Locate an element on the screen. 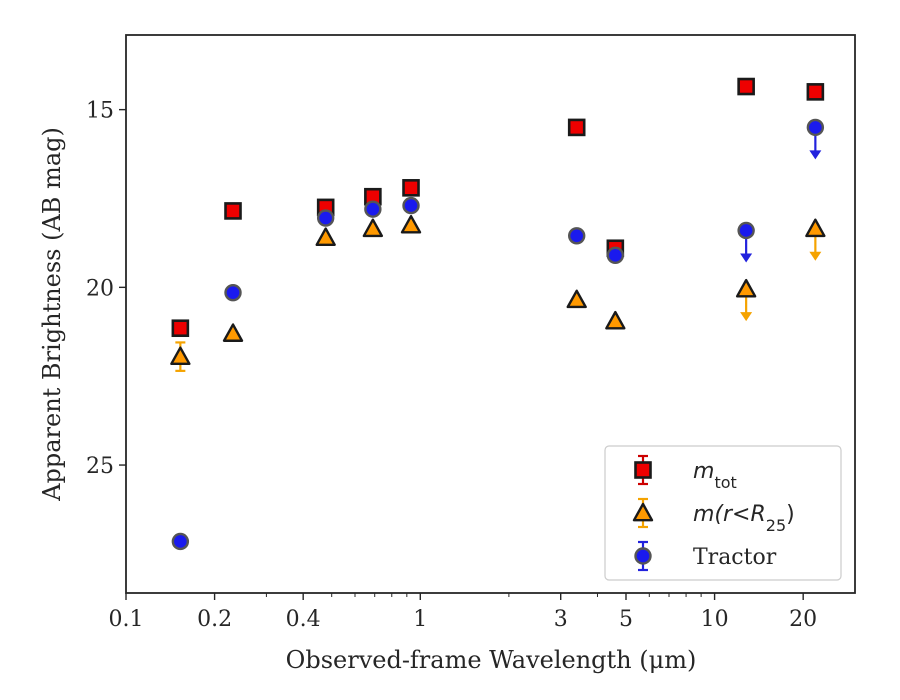 This screenshot has height=700, width=900. x-axis-label: Observed-frame Wavelength (μm) is located at coordinates (491, 660).